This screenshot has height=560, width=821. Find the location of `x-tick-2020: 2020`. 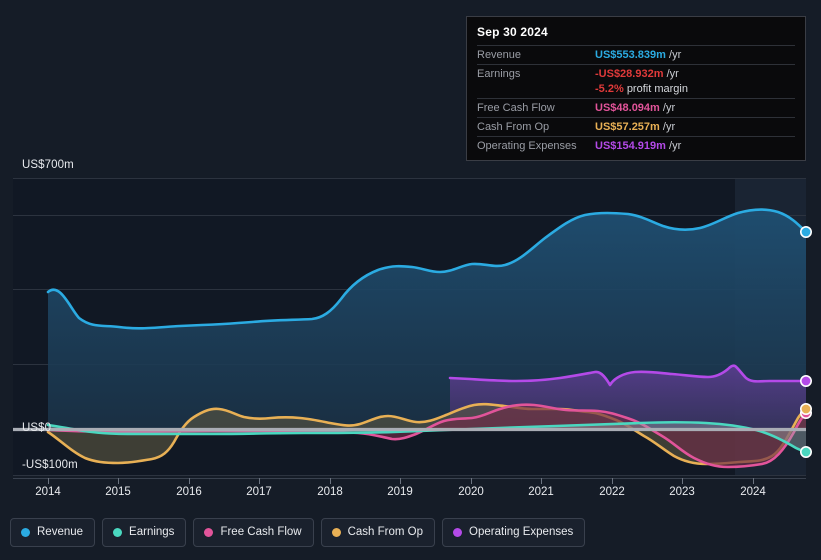

x-tick-2020: 2020 is located at coordinates (471, 492).